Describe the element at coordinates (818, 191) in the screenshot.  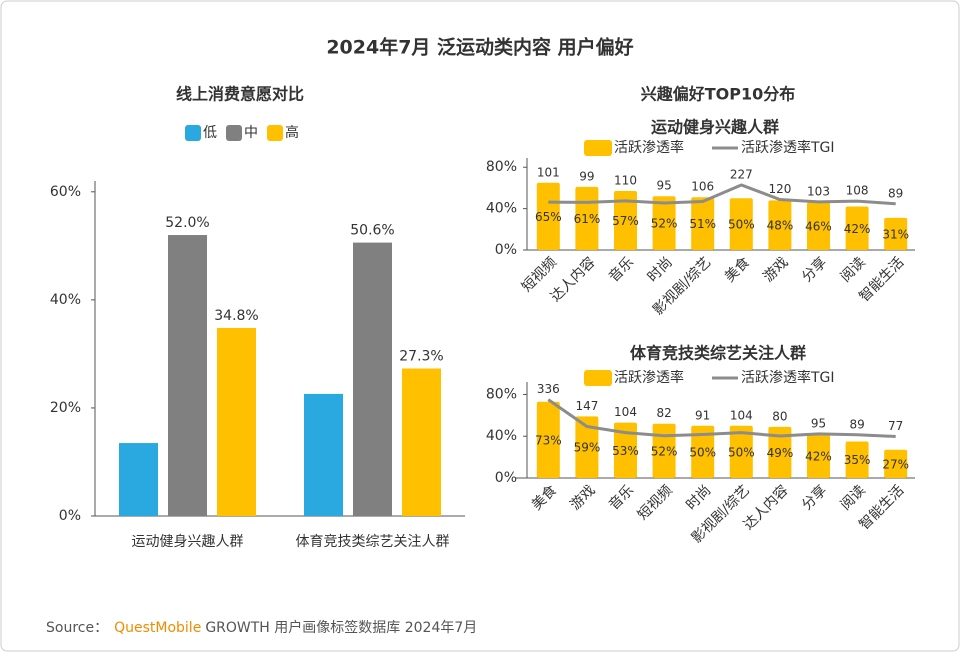
I see `line-value-label: 103` at that location.